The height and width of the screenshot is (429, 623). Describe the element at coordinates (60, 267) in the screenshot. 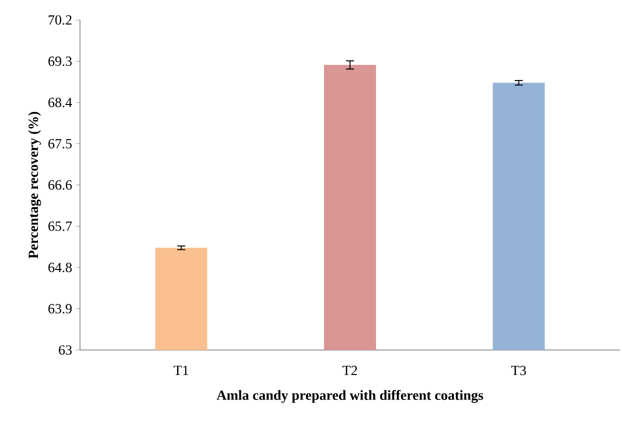

I see `y-tick-label: 64.8` at that location.